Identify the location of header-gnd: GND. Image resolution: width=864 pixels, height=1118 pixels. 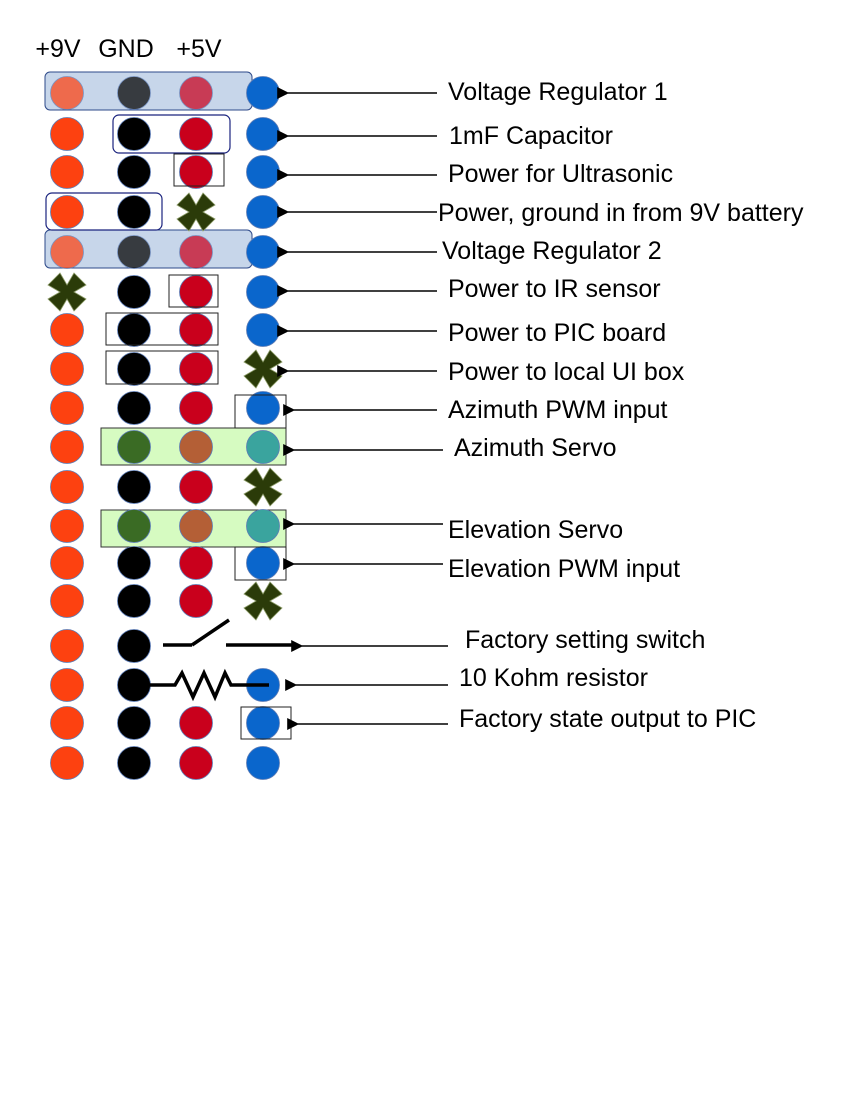
(126, 49).